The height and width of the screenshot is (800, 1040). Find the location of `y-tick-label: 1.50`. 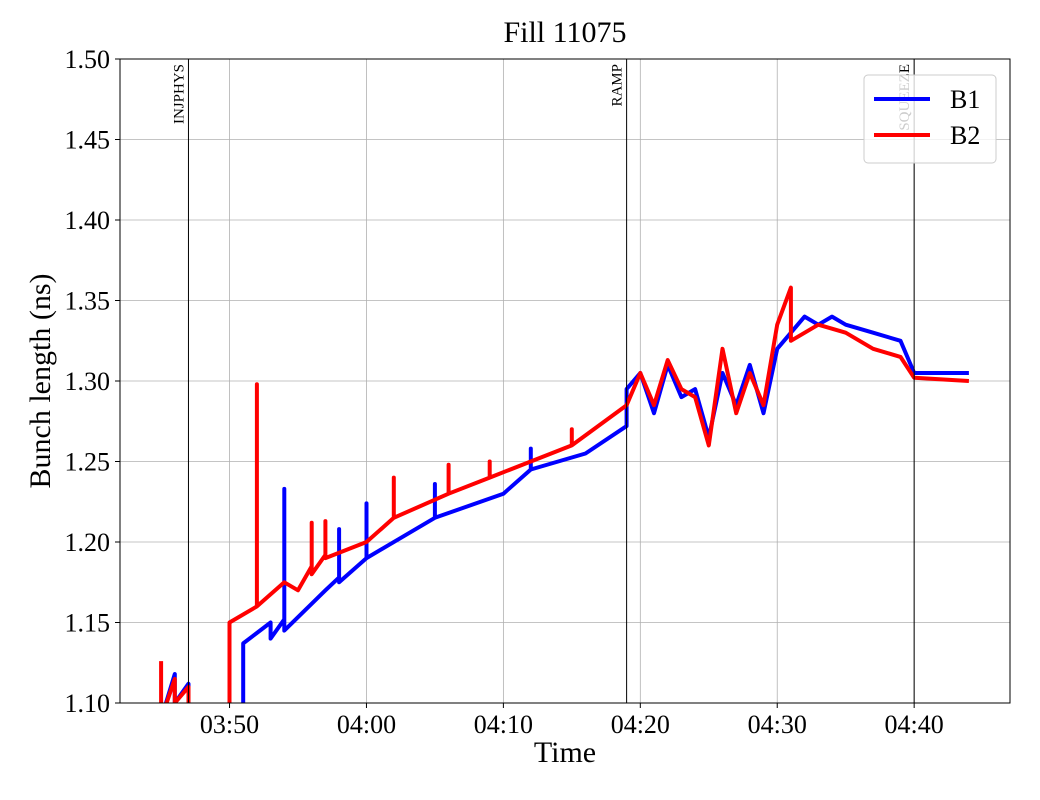

y-tick-label: 1.50 is located at coordinates (88, 59).